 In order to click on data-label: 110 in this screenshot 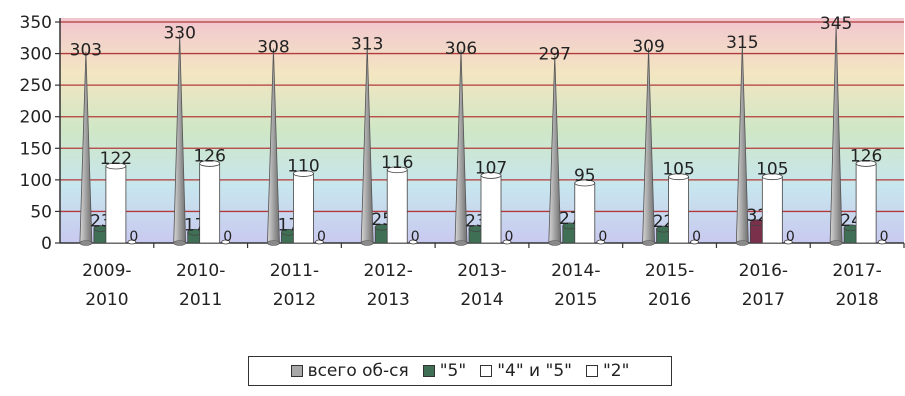, I will do `click(303, 167)`.